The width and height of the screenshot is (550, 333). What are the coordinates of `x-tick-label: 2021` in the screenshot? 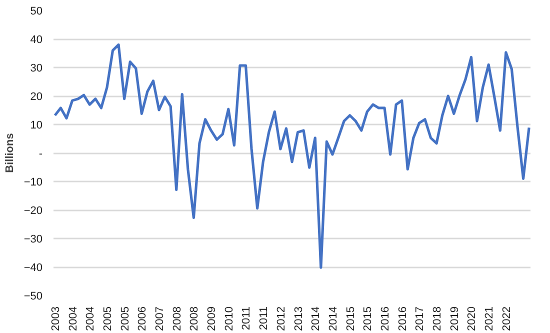 It's located at (490, 318).